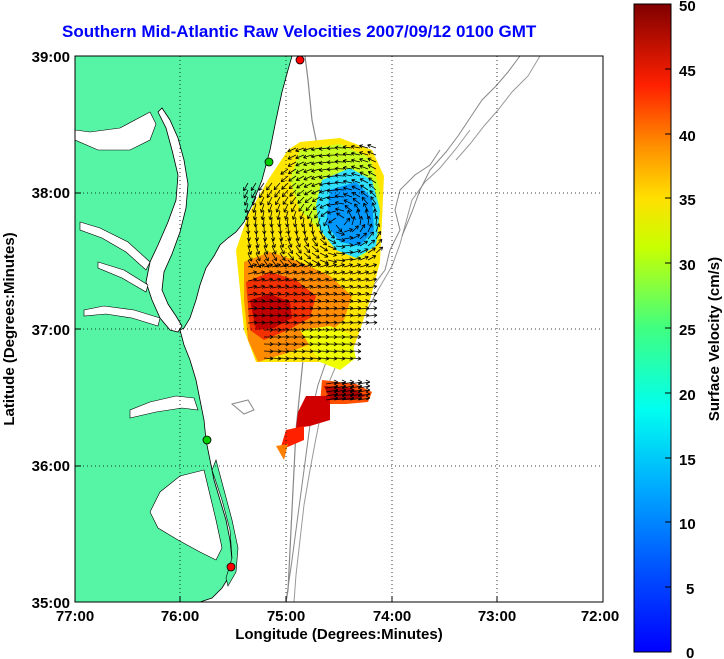  Describe the element at coordinates (714, 339) in the screenshot. I see `colorbar-label: Surface Velocity (cm/s)` at that location.